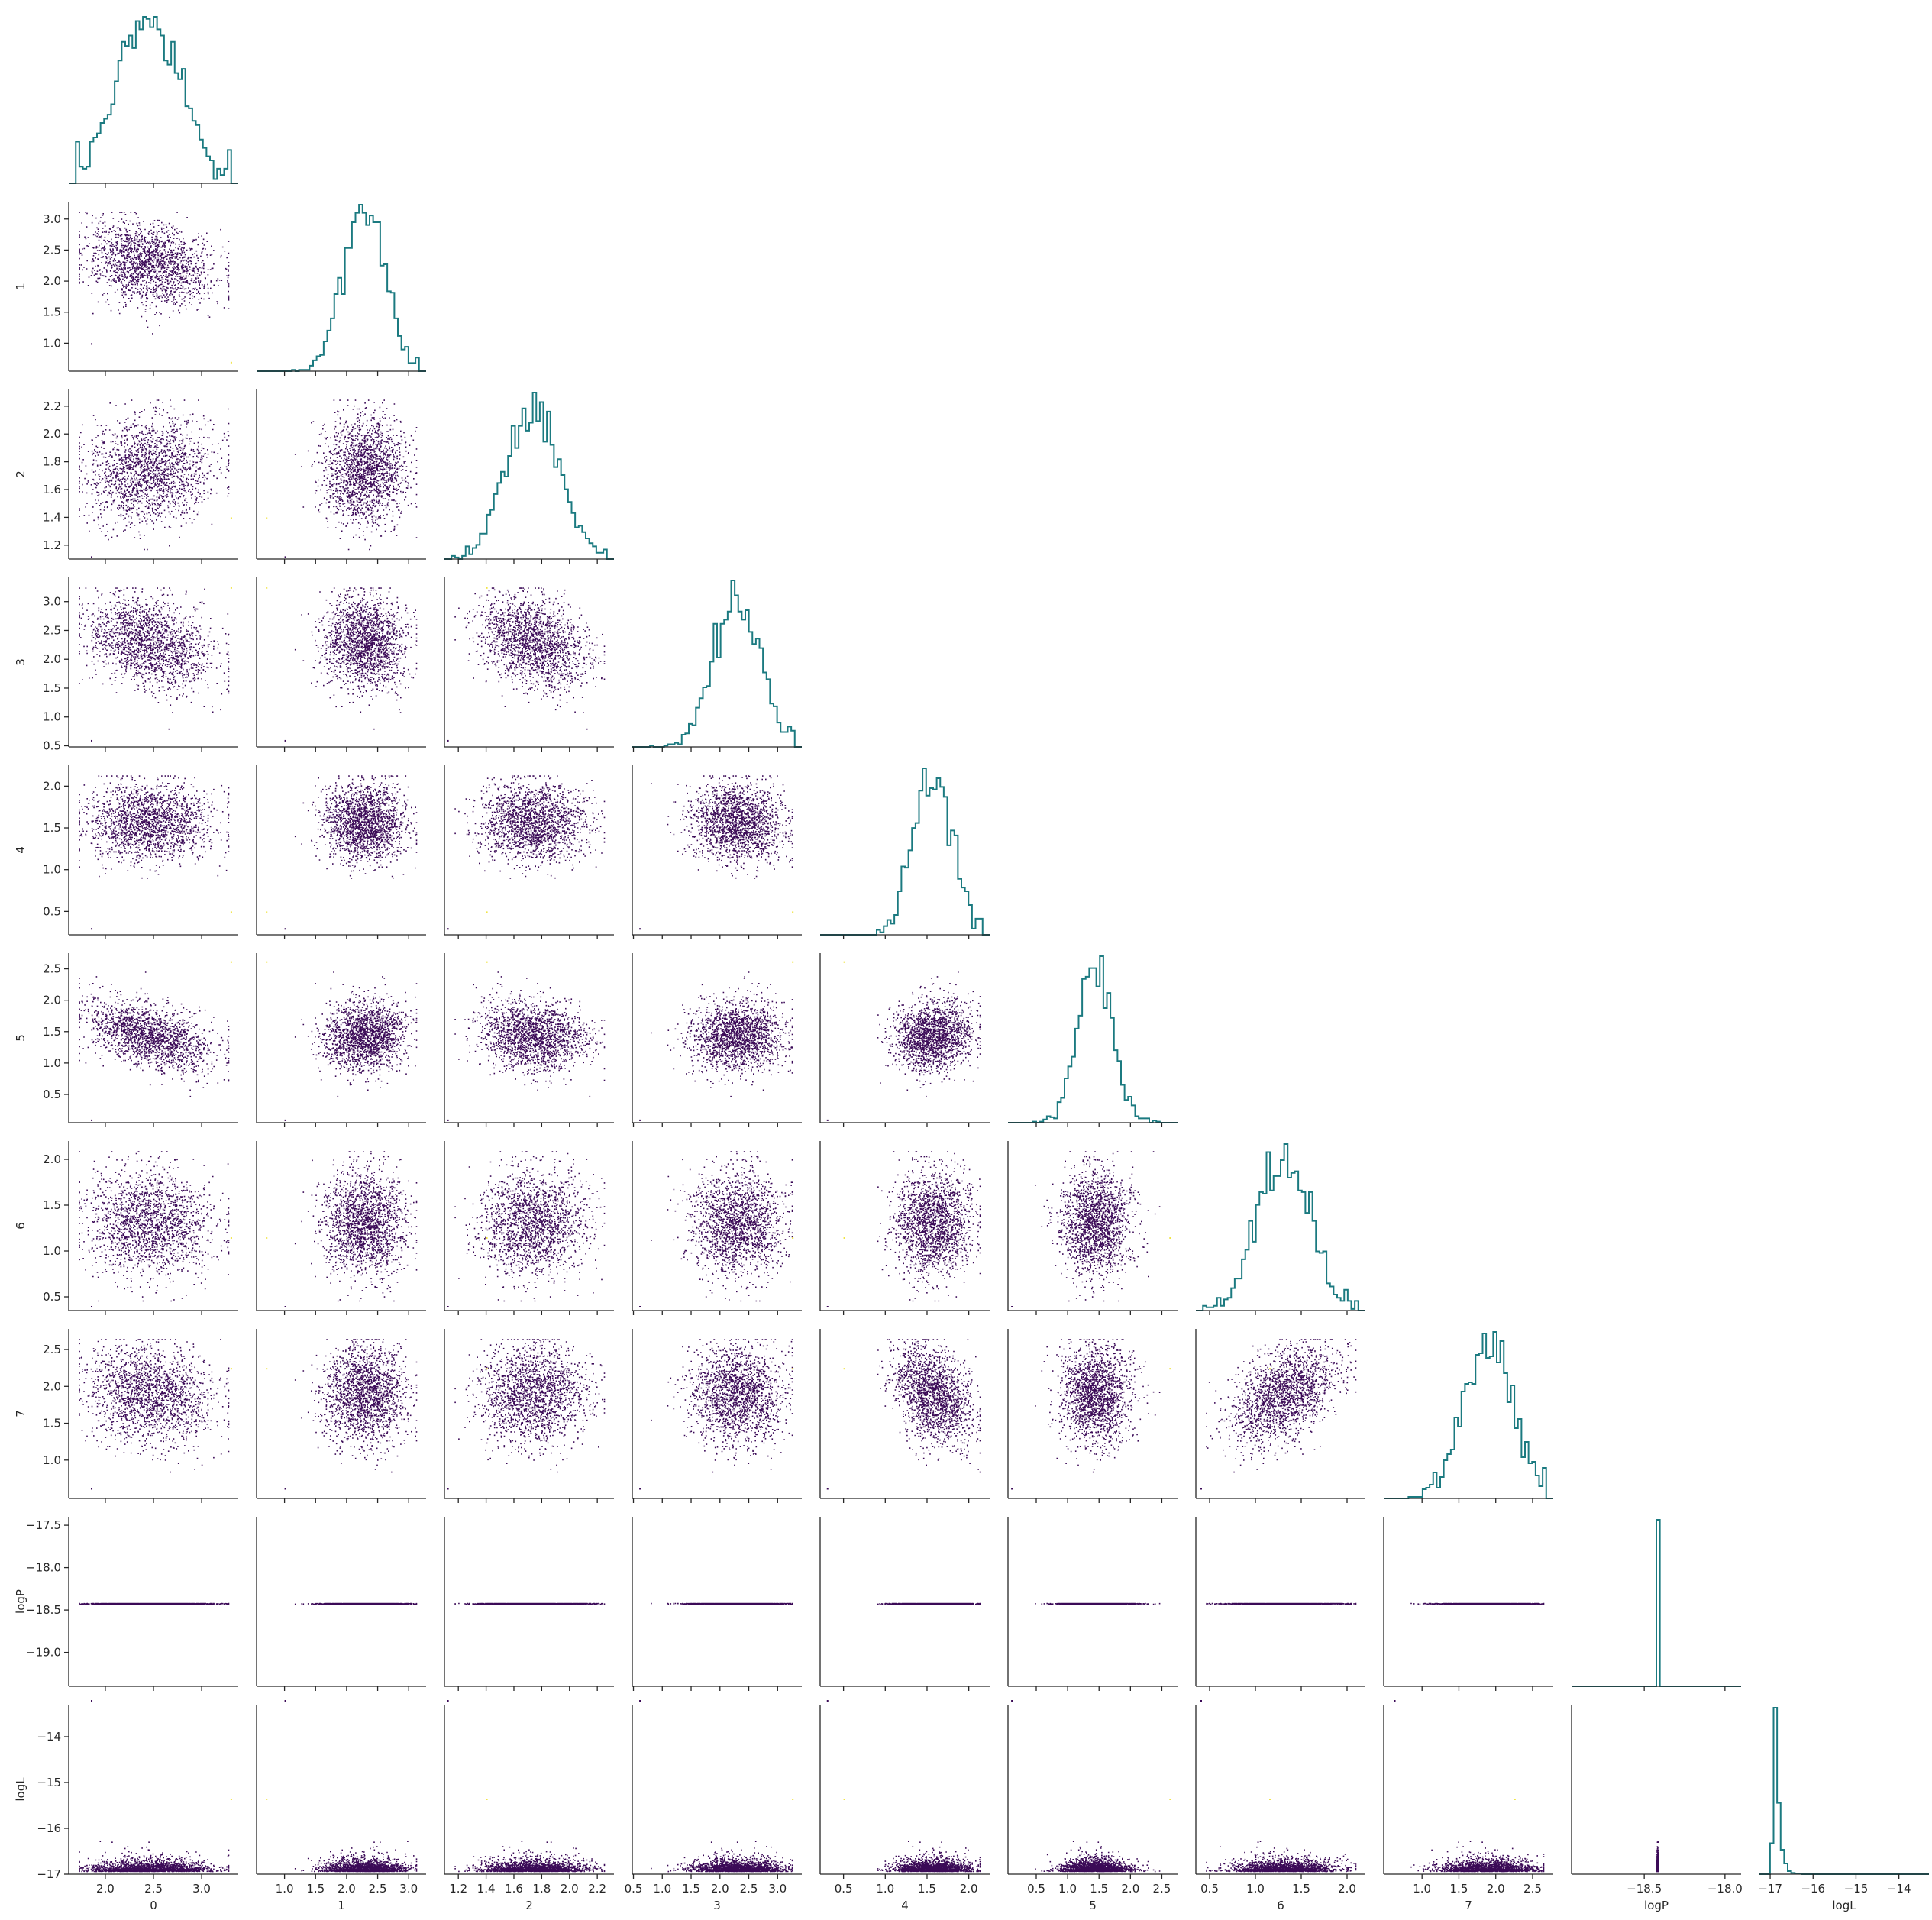 The image size is (1932, 1920). I want to click on y-tick-label: −17, so click(49, 1874).